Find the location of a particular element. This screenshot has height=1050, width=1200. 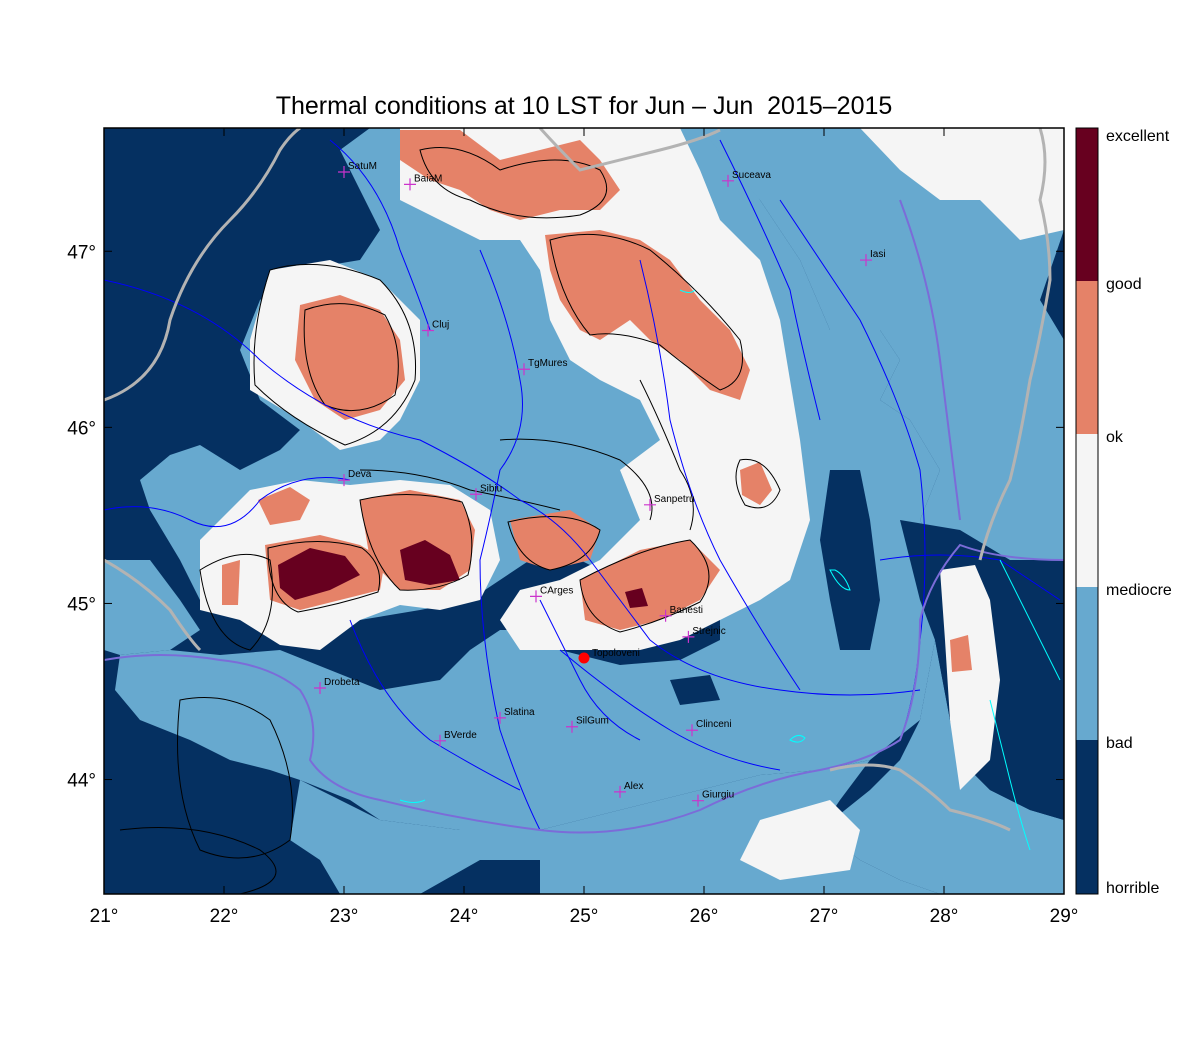

city-label-suceava: Suceava is located at coordinates (751, 175).